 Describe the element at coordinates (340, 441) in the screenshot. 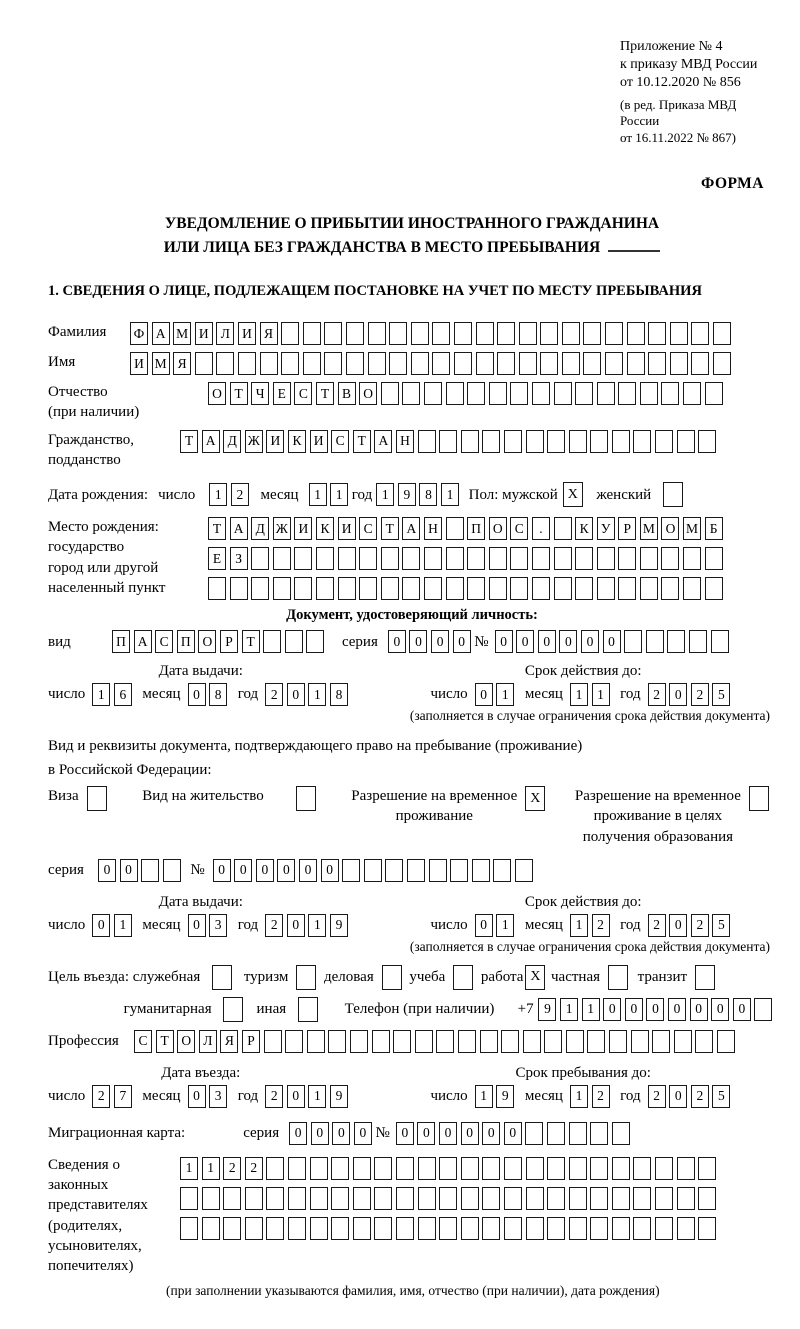

I see `form-cell: С` at that location.